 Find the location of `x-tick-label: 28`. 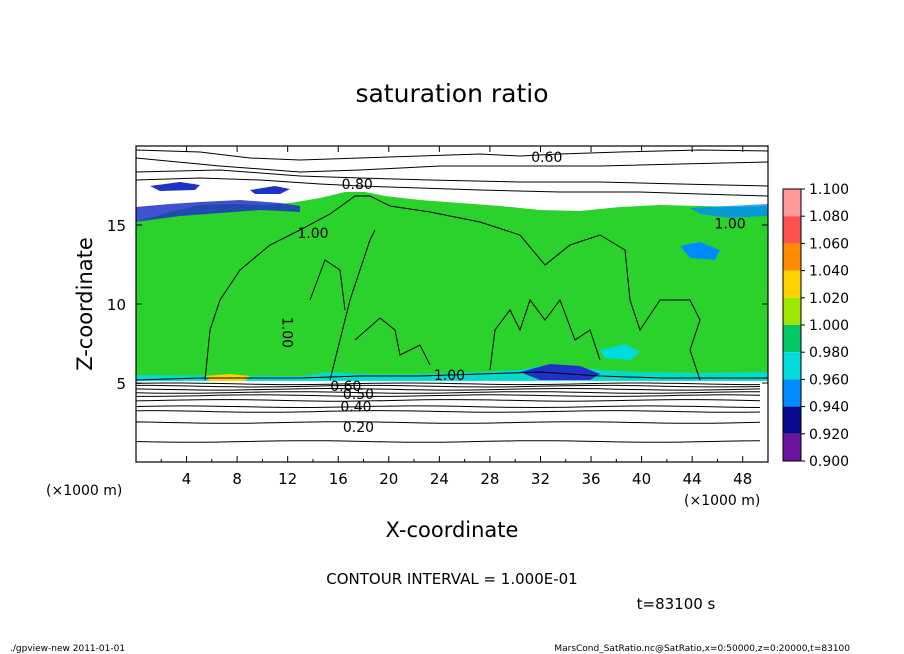

x-tick-label: 28 is located at coordinates (489, 479).